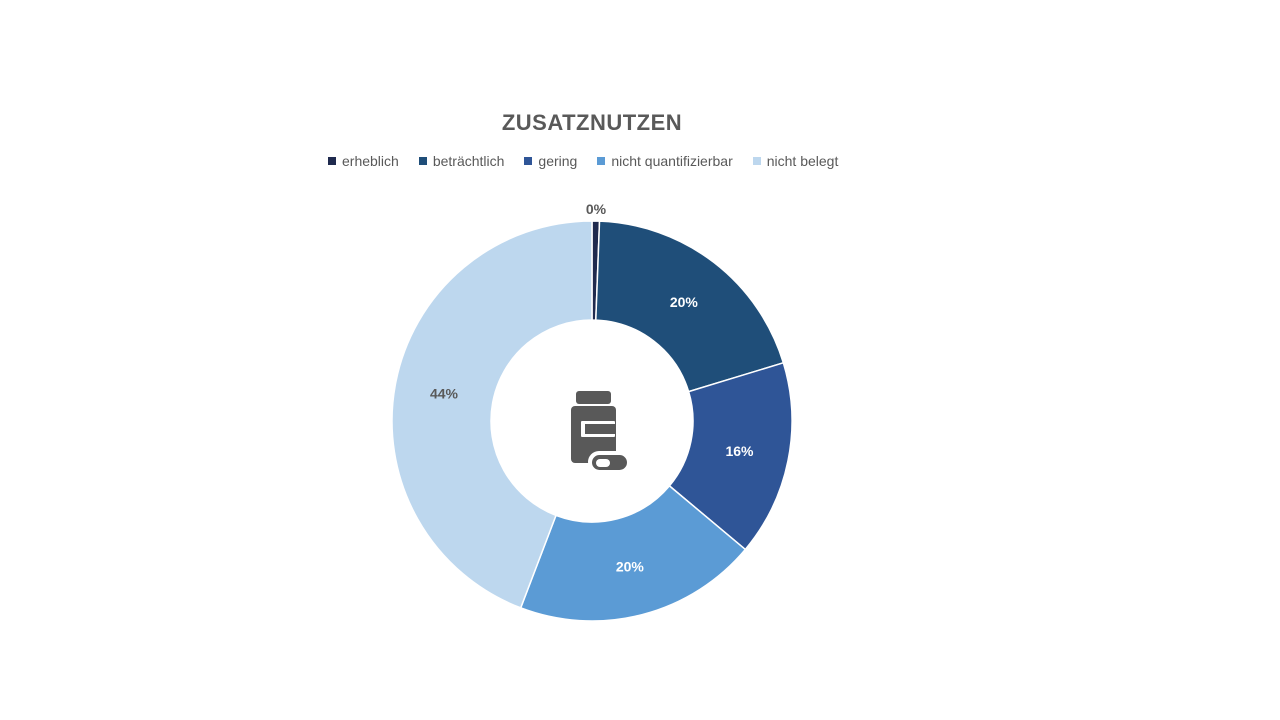 The width and height of the screenshot is (1280, 720). I want to click on legend-item: nicht quantifizierbar, so click(665, 161).